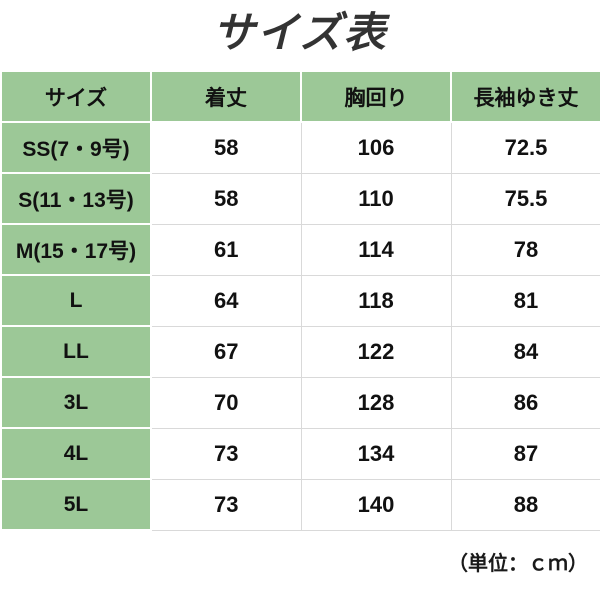 The width and height of the screenshot is (600, 600). I want to click on value-cell: 87, so click(525, 453).